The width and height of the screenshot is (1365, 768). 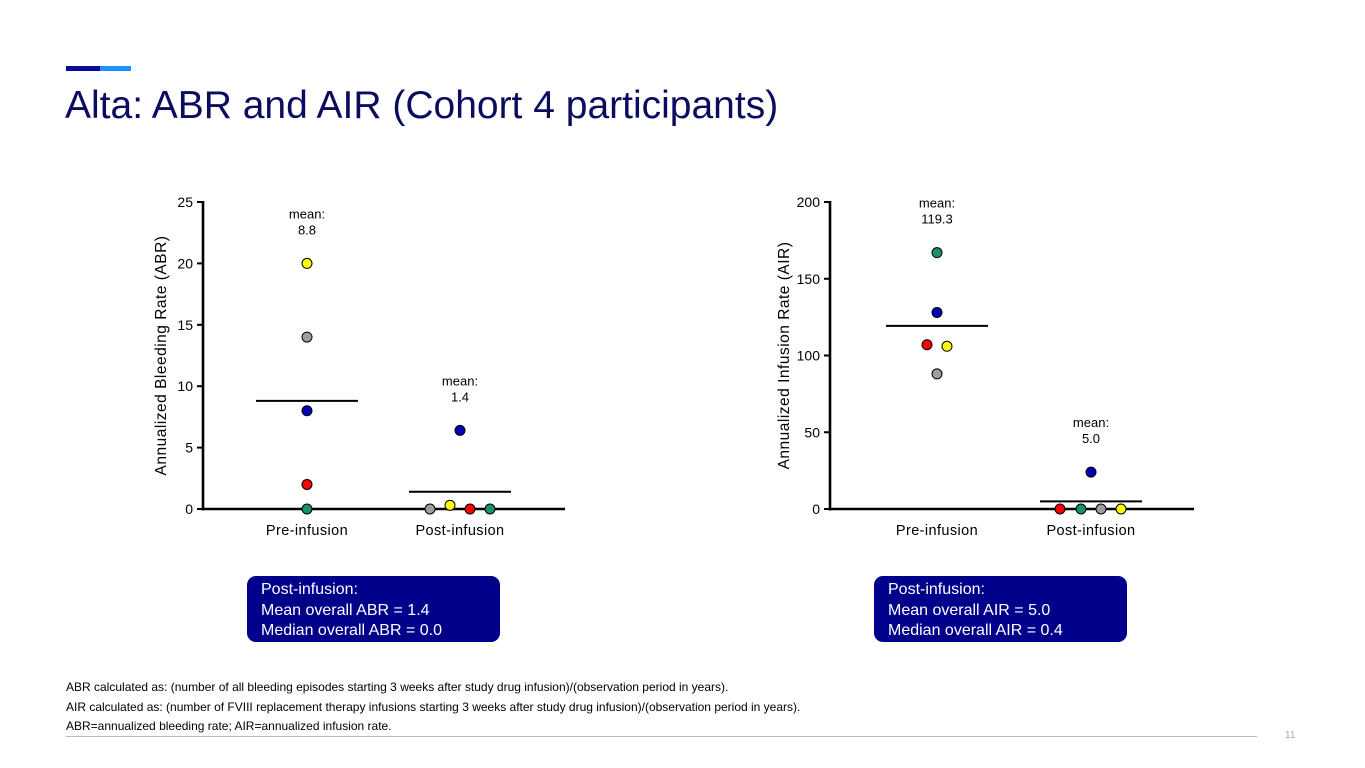 What do you see at coordinates (185, 386) in the screenshot?
I see `abr-y-tick-label: 10` at bounding box center [185, 386].